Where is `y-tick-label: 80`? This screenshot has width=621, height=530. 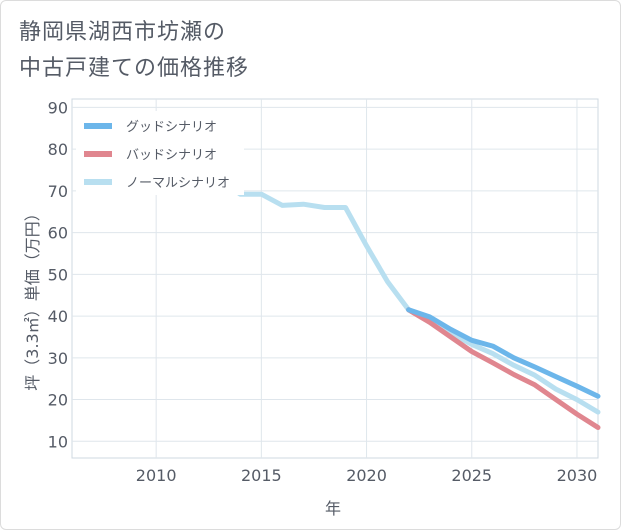
y-tick-label: 80 is located at coordinates (58, 149).